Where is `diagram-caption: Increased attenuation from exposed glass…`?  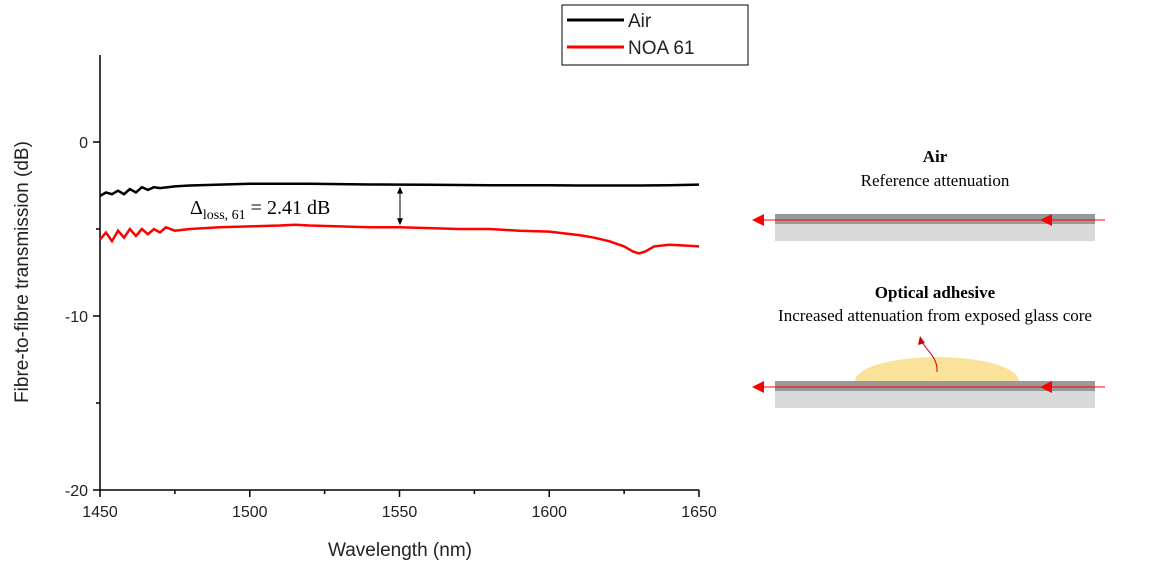
diagram-caption: Increased attenuation from exposed glass… is located at coordinates (935, 315).